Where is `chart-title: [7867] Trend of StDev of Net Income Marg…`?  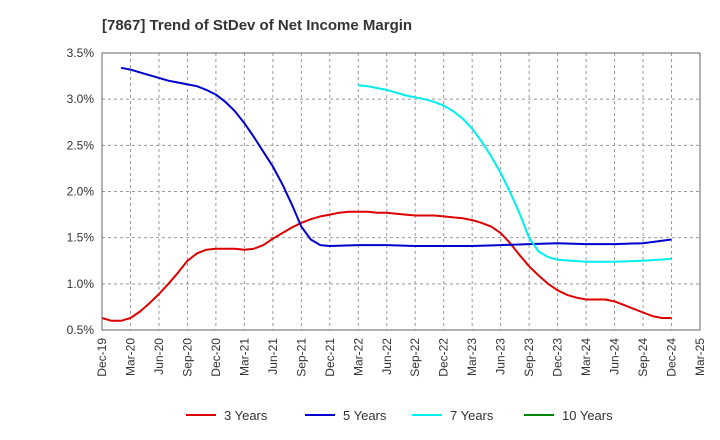 chart-title: [7867] Trend of StDev of Net Income Marg… is located at coordinates (257, 25).